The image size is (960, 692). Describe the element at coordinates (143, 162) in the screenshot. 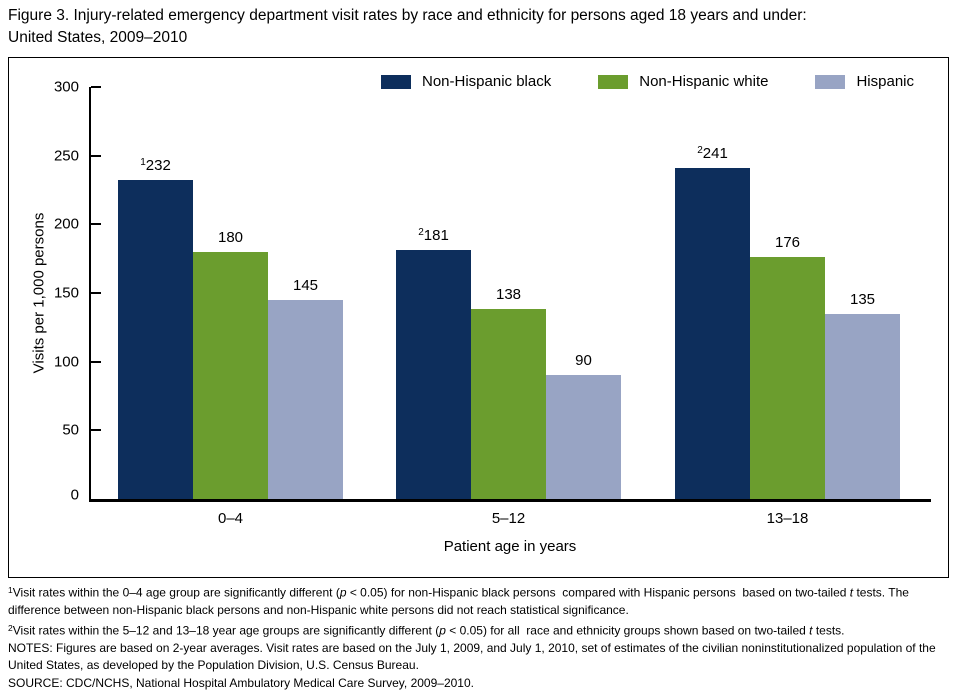

I see `significance-superscript: 1` at that location.